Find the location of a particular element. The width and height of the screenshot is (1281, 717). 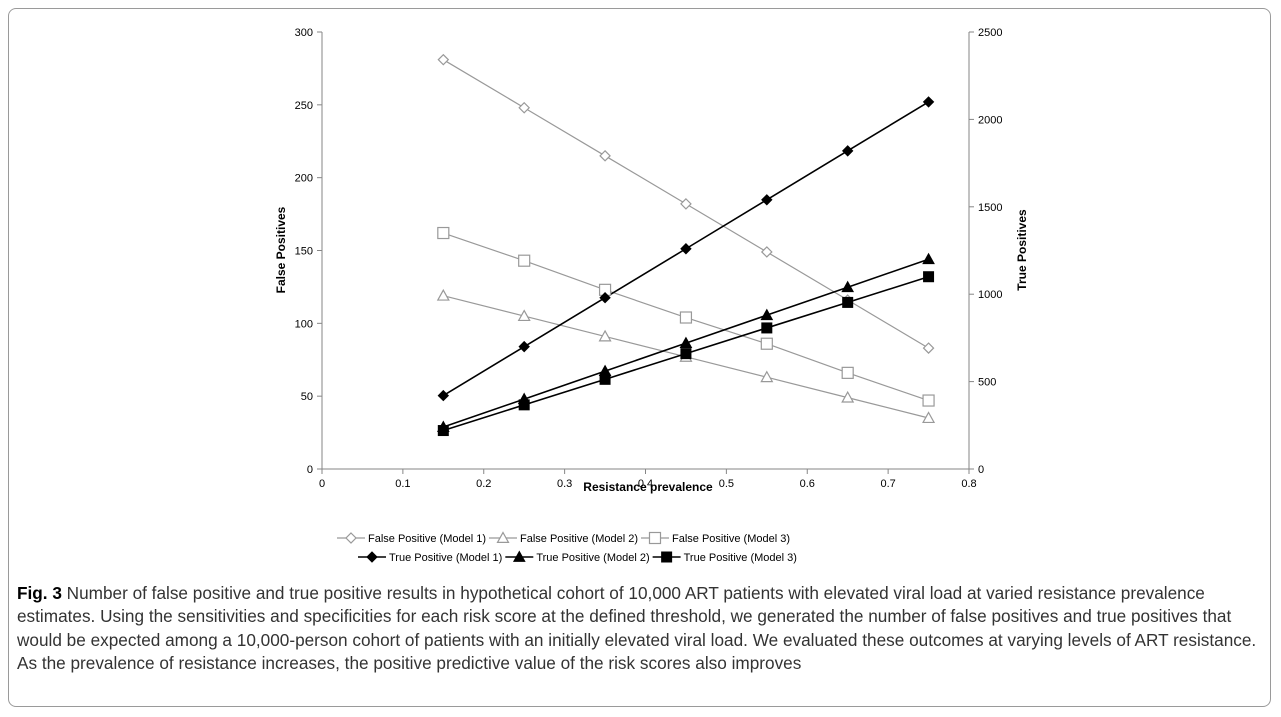

x-axis-label: Resistance prevalence is located at coordinates (648, 487).